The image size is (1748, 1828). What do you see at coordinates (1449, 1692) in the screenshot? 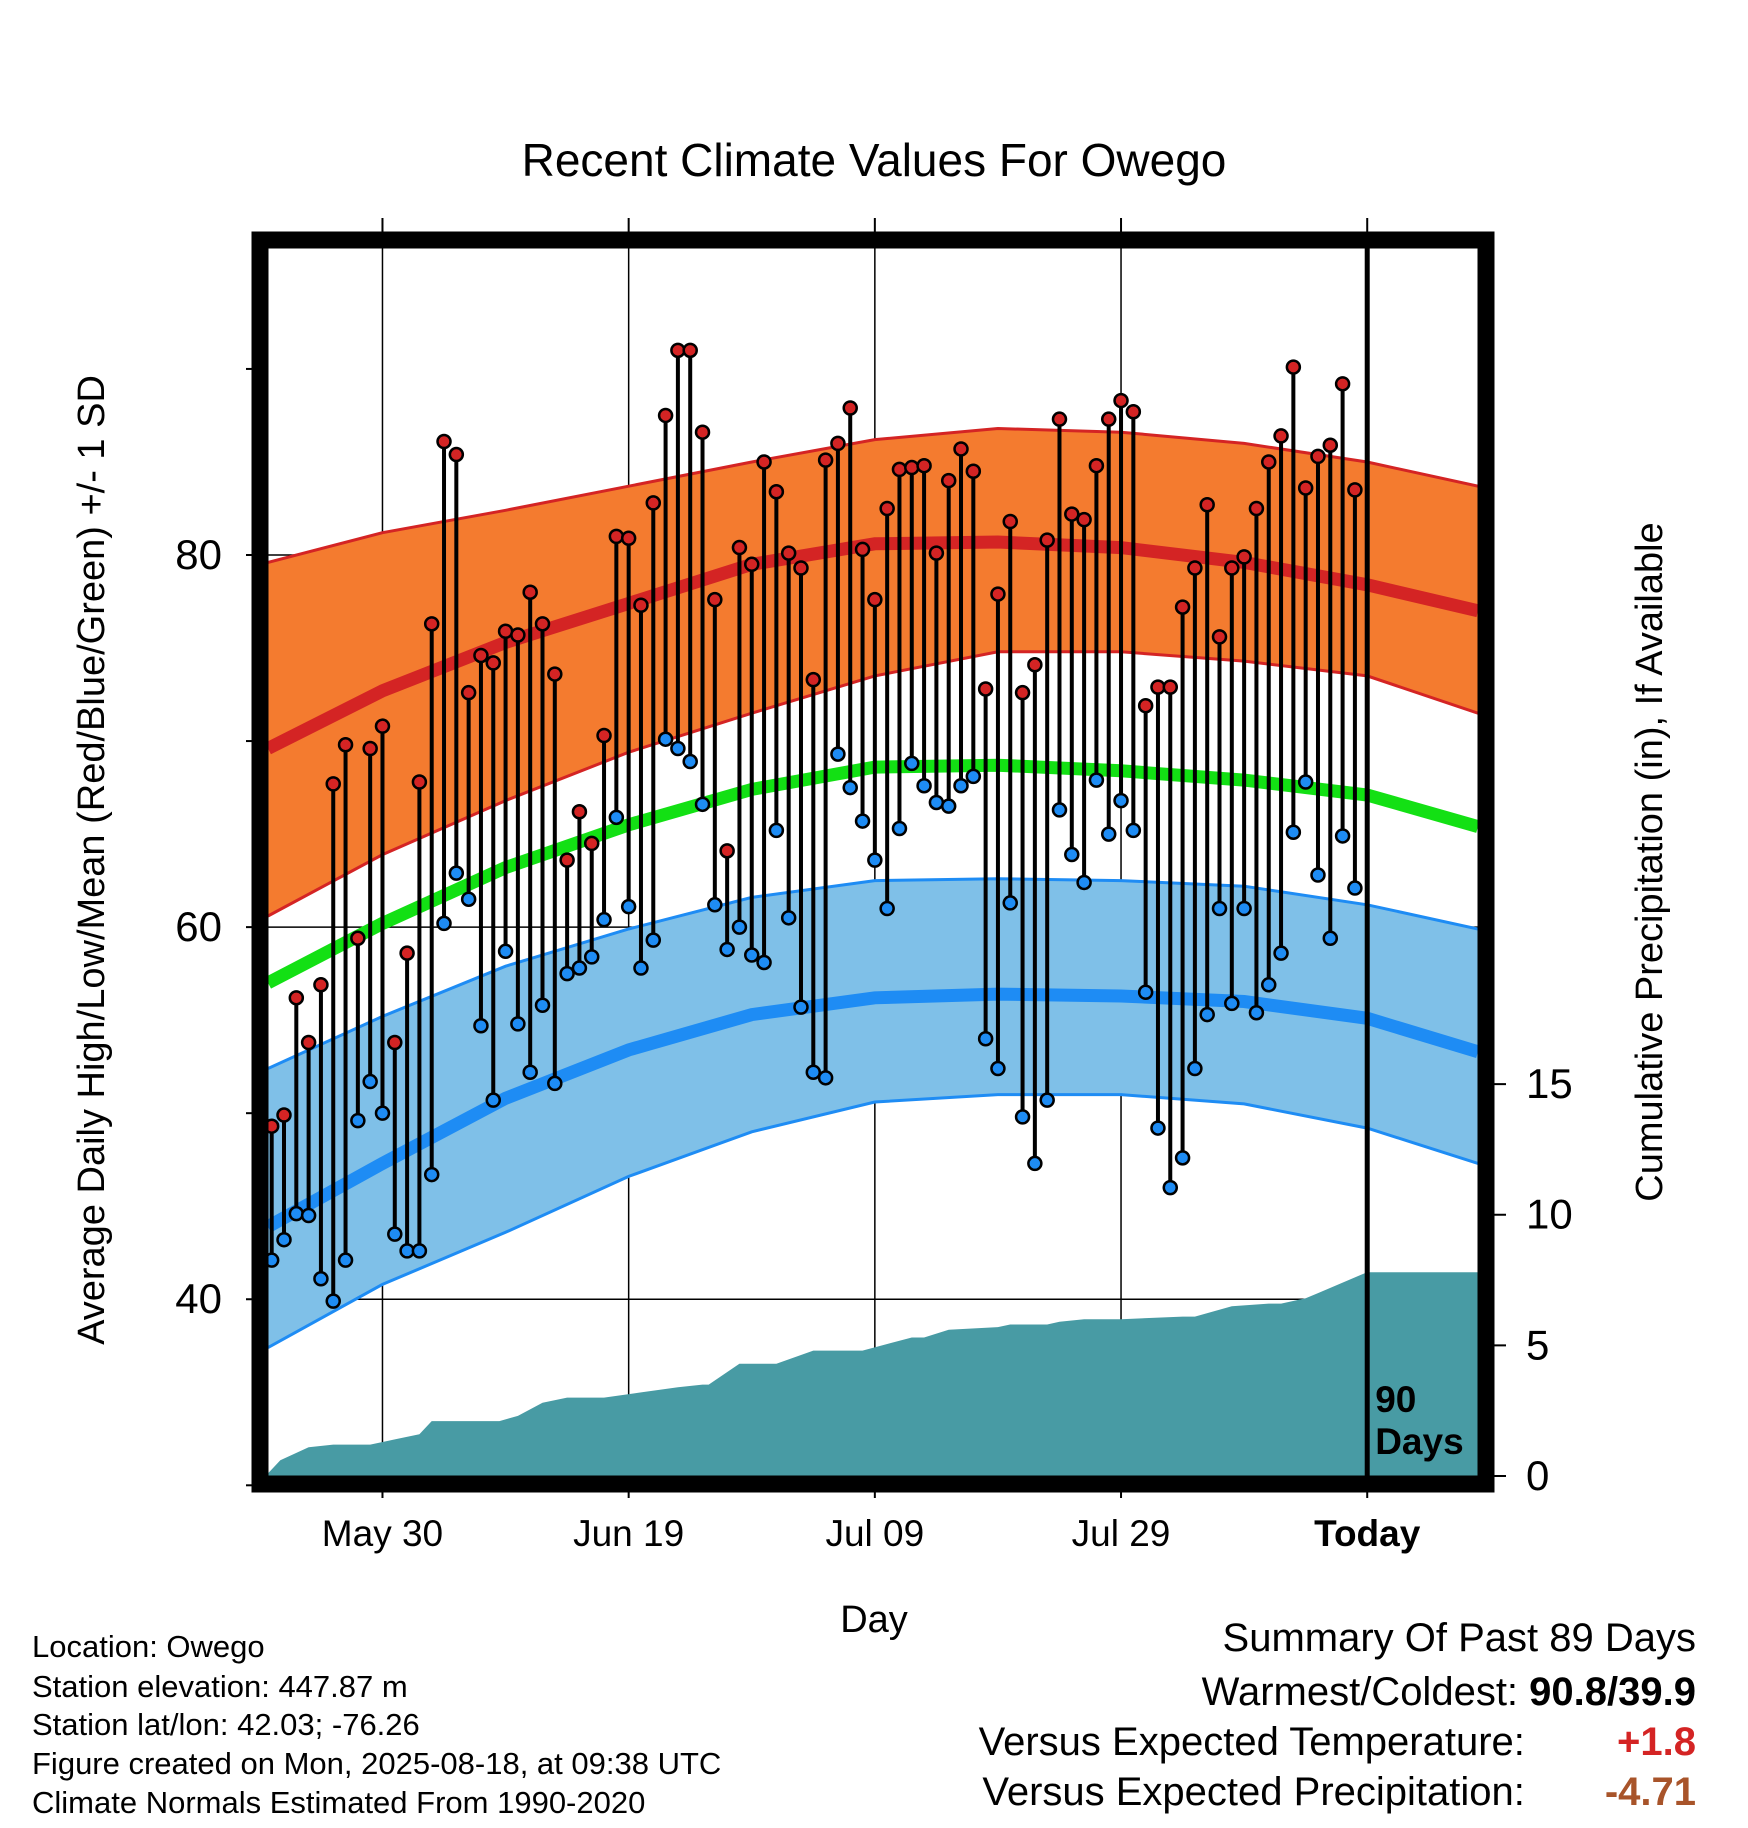
I see `summary-warm-cold: Warmest/Coldest: 90.8/39.9` at bounding box center [1449, 1692].